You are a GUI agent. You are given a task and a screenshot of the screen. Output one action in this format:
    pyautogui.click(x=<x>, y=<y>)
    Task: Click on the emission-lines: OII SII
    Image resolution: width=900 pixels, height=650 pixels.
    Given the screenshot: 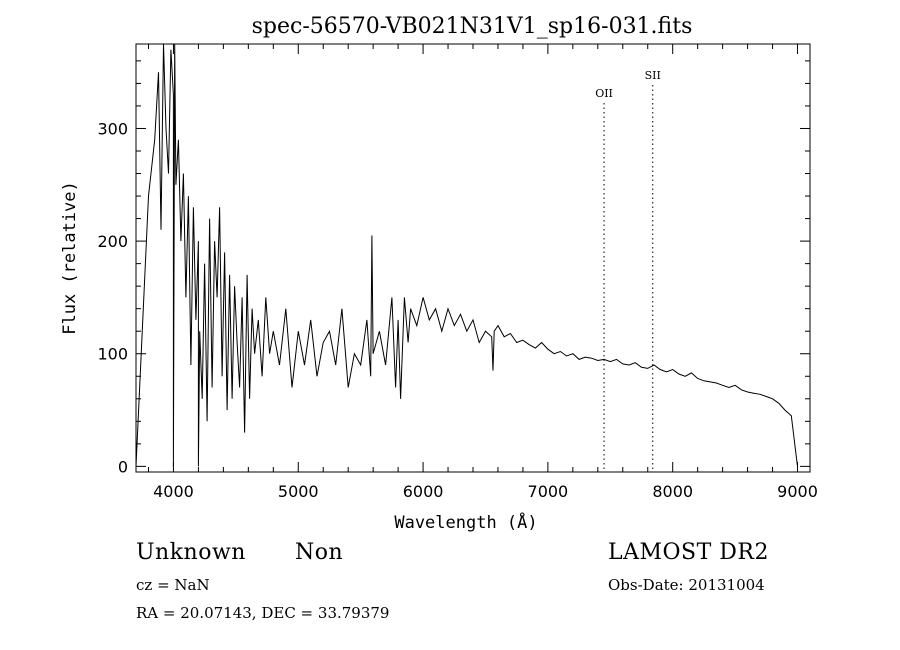 What is the action you would take?
    pyautogui.click(x=628, y=270)
    